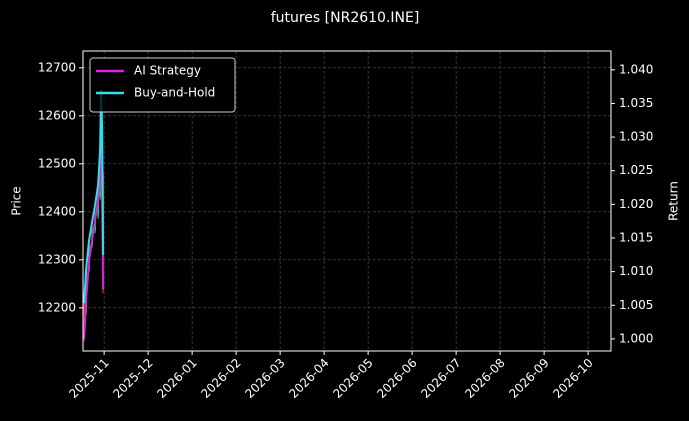  Describe the element at coordinates (636, 338) in the screenshot. I see `y2-tick-label: 1.000` at that location.